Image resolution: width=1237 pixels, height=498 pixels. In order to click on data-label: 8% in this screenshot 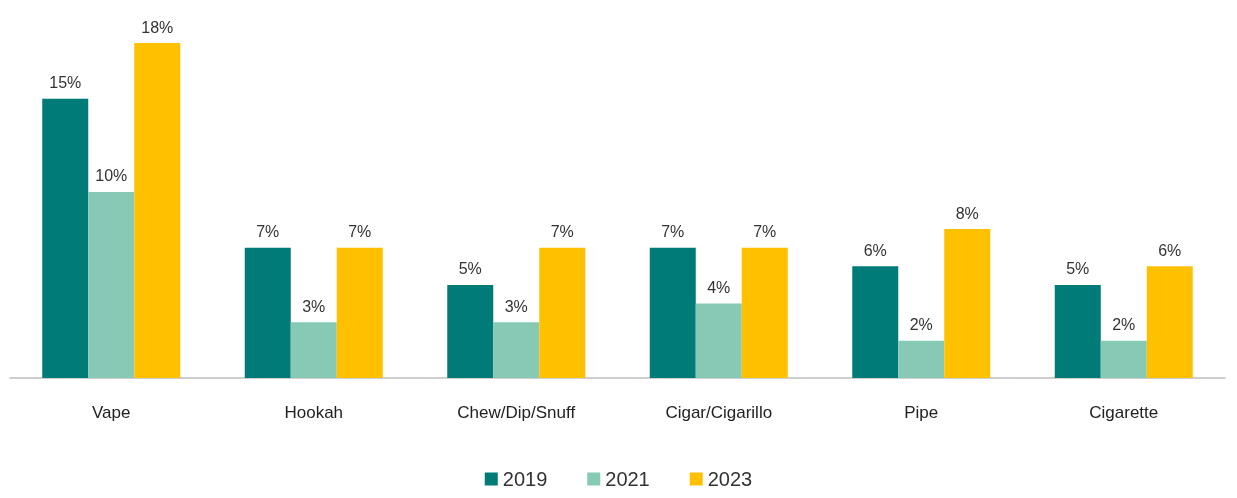, I will do `click(967, 213)`.